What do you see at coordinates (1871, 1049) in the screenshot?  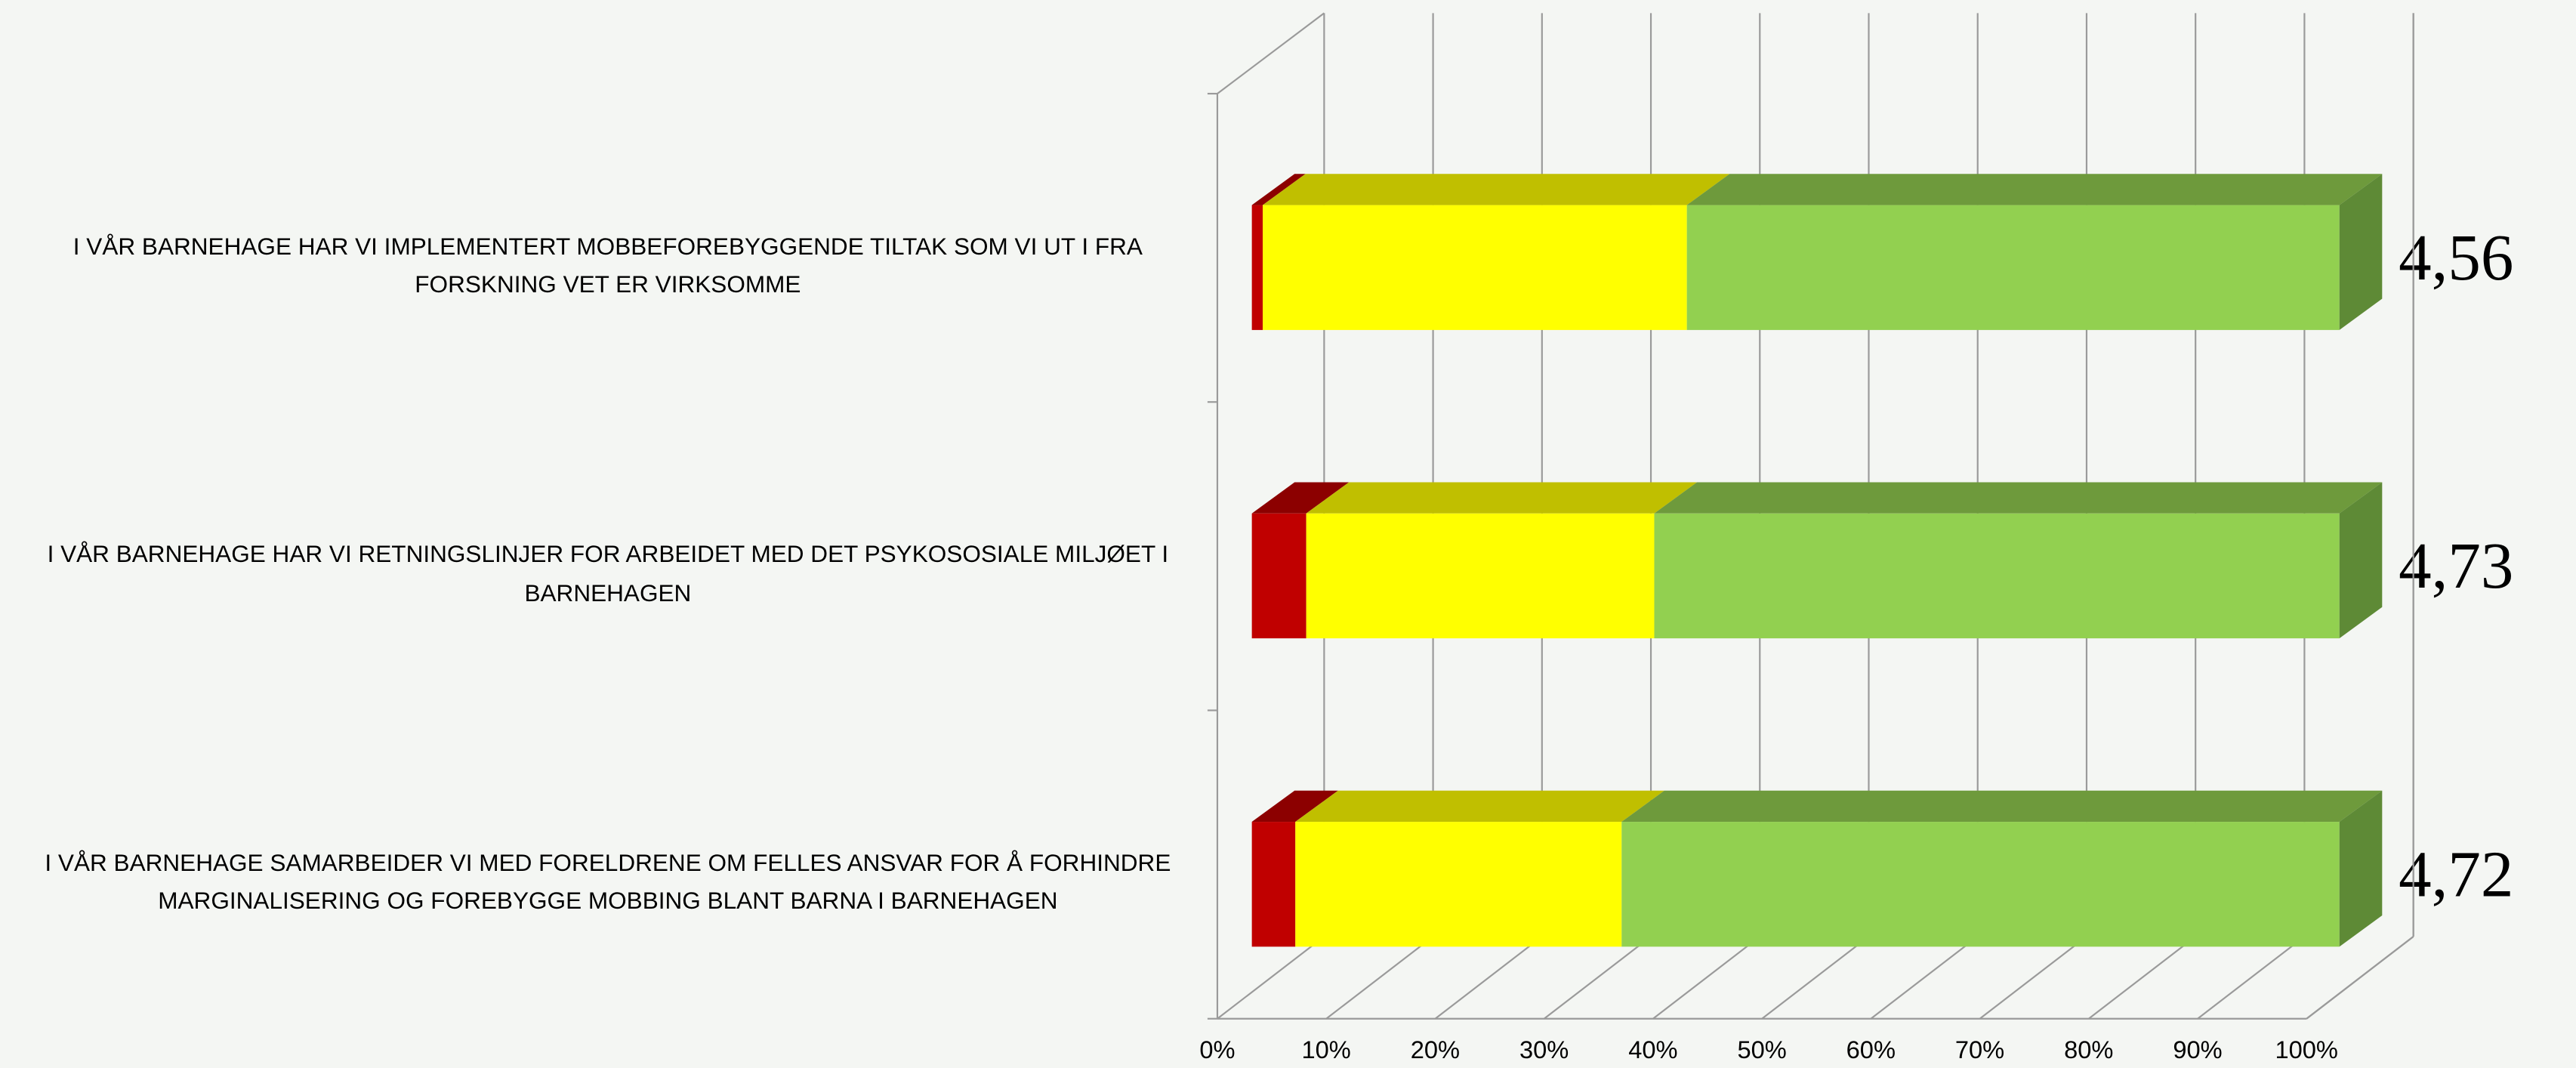 I see `x-tick-label: 60%` at bounding box center [1871, 1049].